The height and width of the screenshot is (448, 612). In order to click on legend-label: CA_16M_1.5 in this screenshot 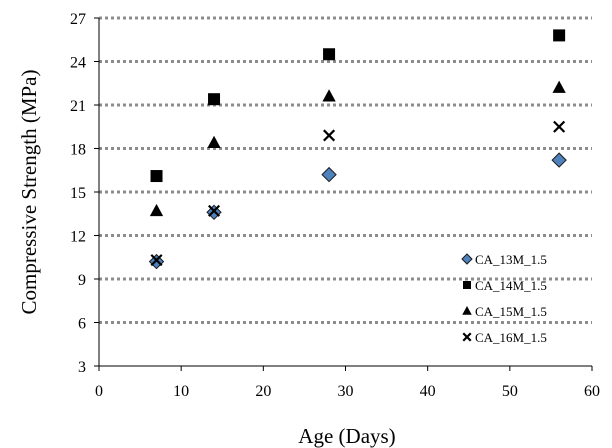, I will do `click(511, 337)`.